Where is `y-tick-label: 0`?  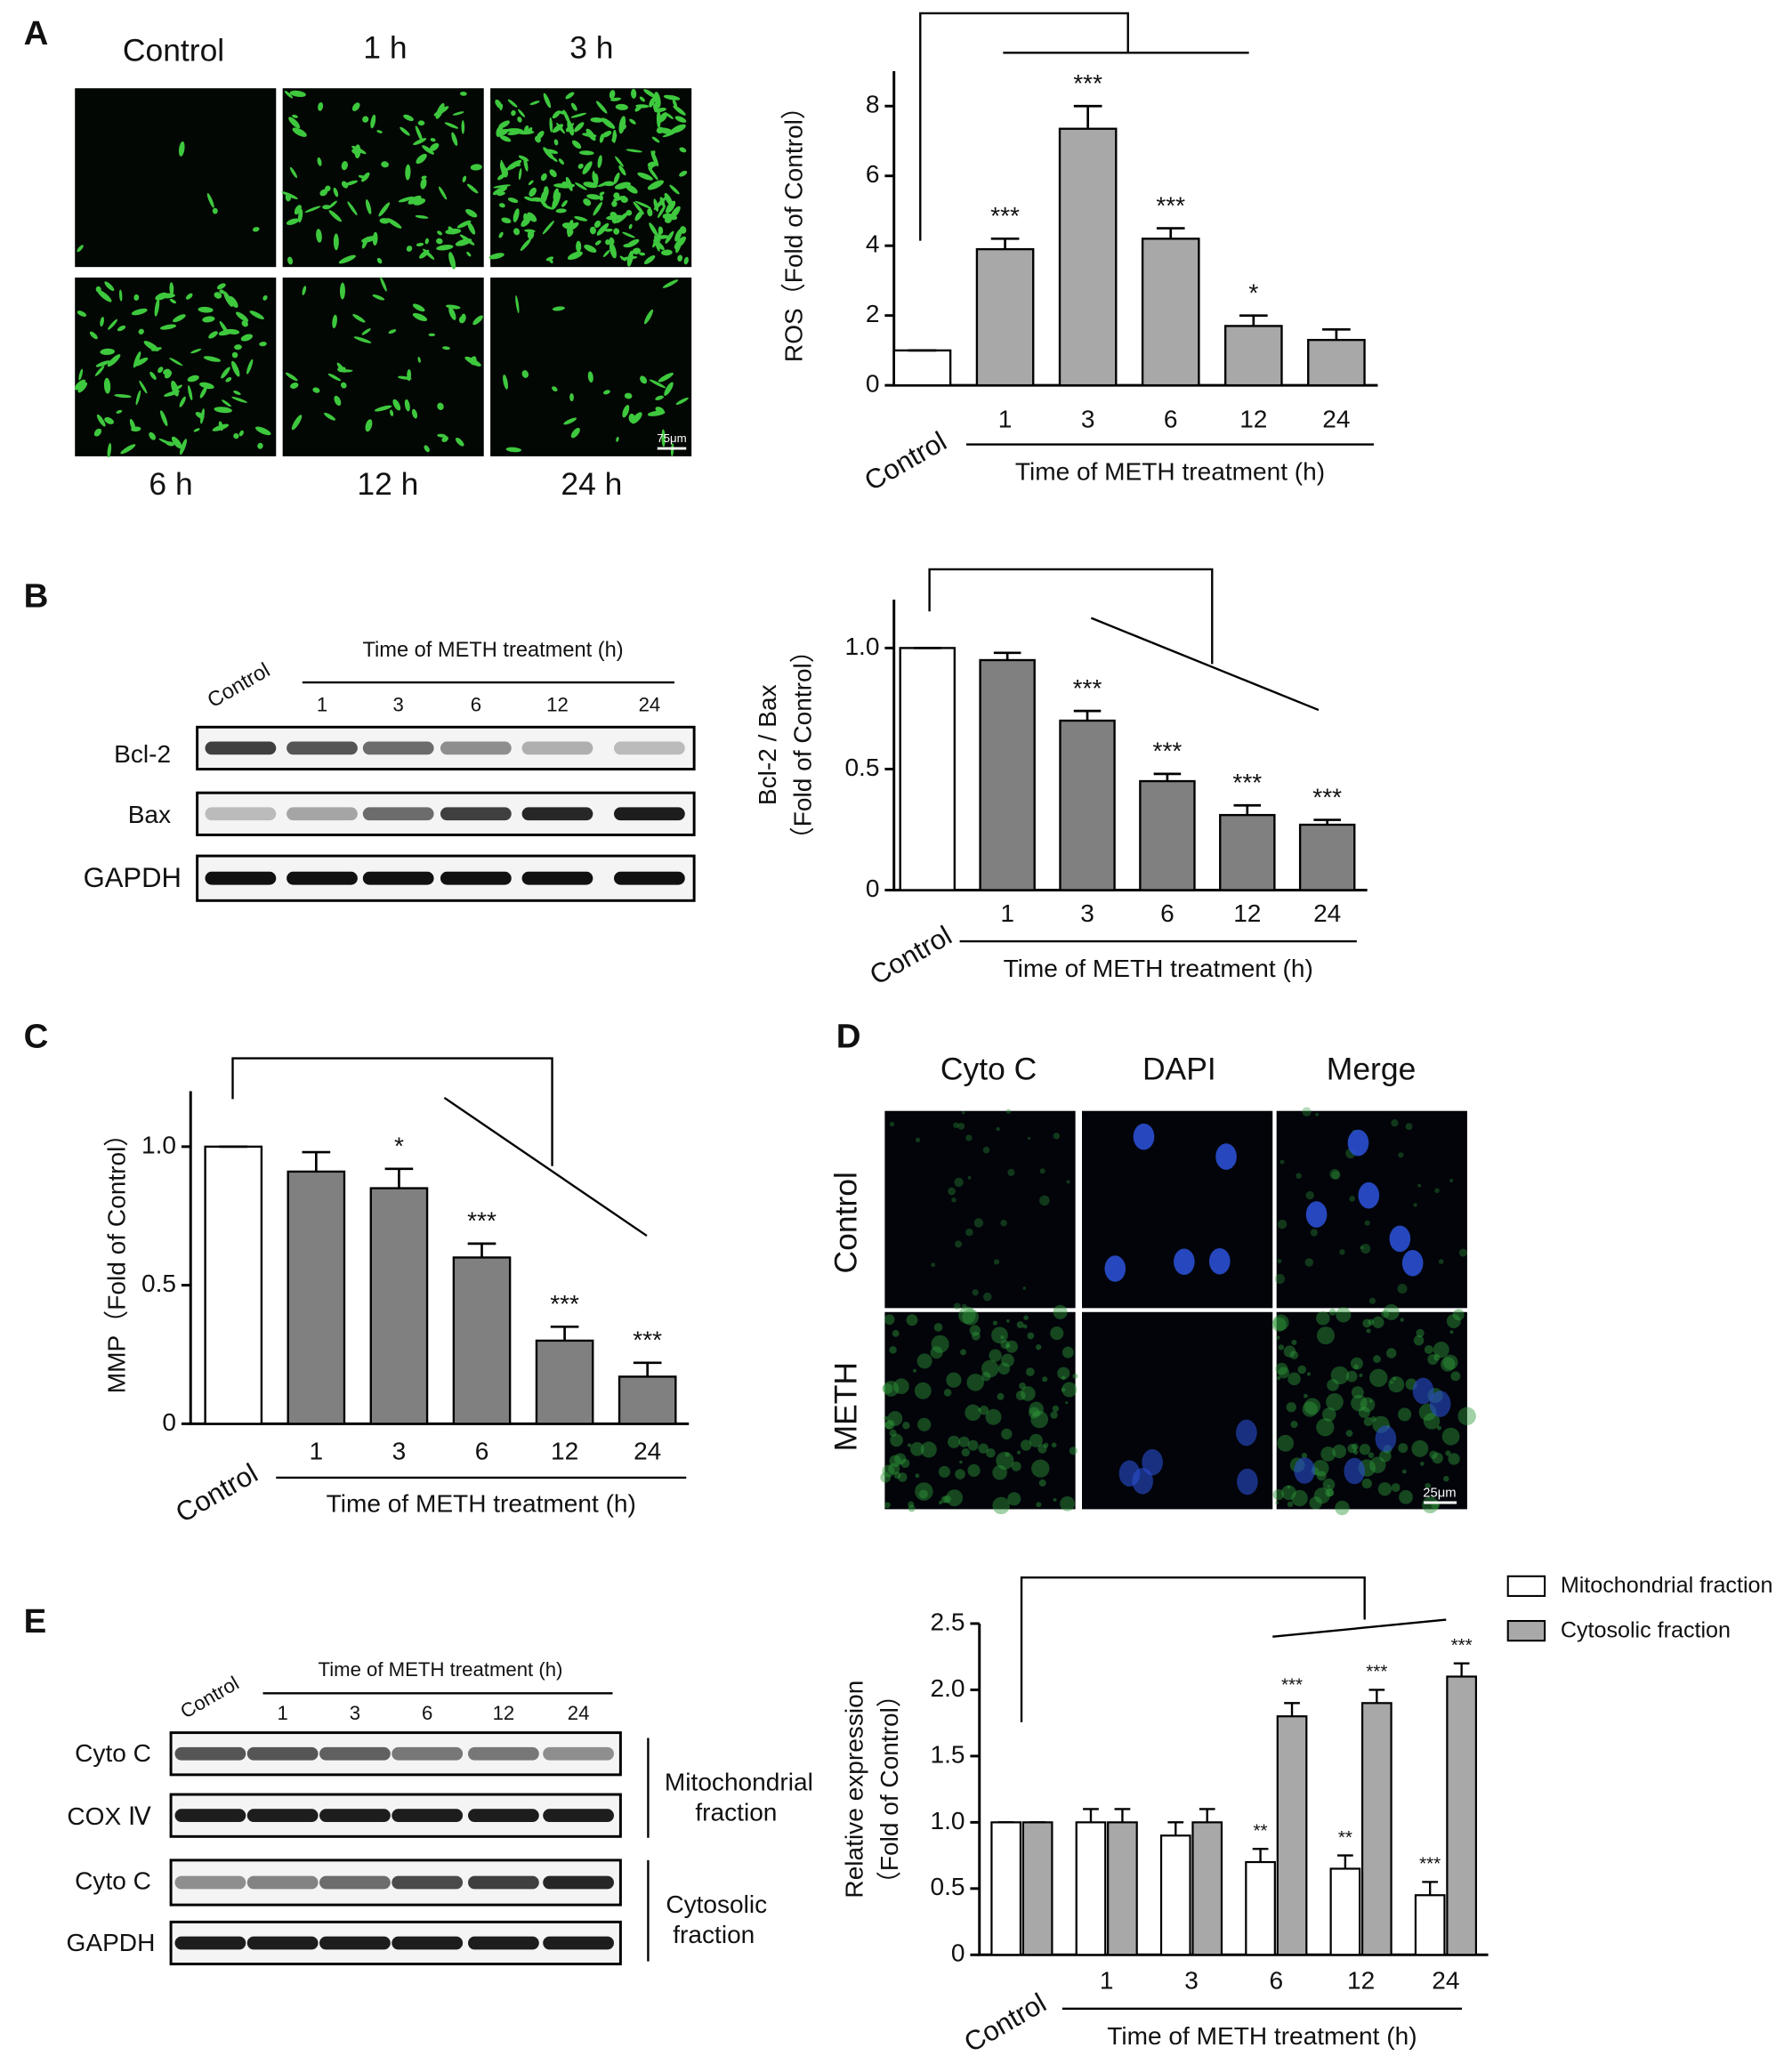
y-tick-label: 0 is located at coordinates (873, 888).